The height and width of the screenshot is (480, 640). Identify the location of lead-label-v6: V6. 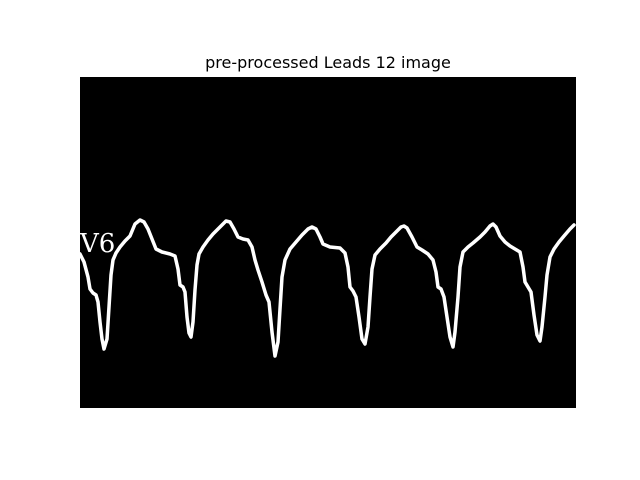
(97, 244).